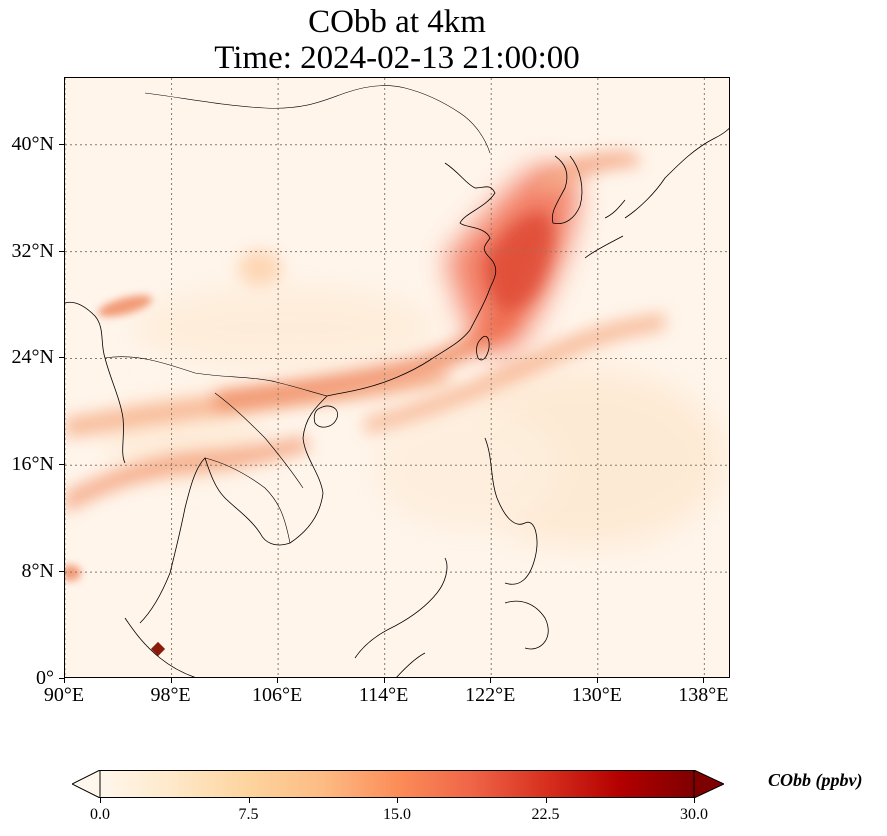  Describe the element at coordinates (32, 464) in the screenshot. I see `lat-tick-label-2: 16°N` at that location.